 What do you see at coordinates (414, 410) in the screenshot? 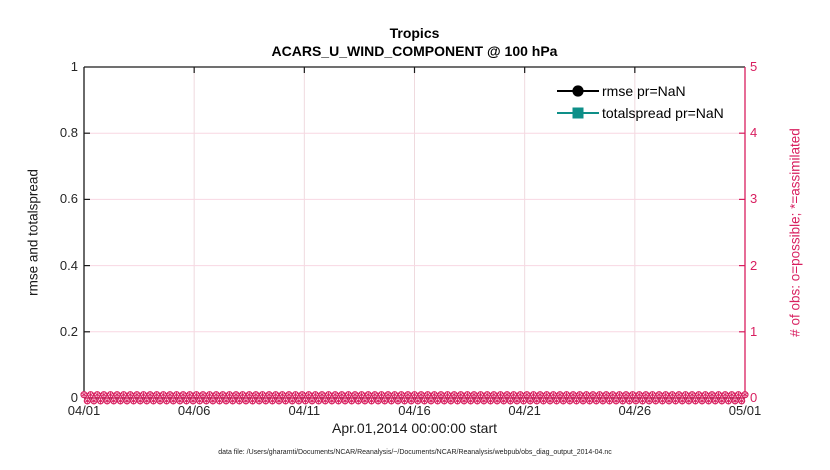
I see `x-tick-label: 04/16` at bounding box center [414, 410].